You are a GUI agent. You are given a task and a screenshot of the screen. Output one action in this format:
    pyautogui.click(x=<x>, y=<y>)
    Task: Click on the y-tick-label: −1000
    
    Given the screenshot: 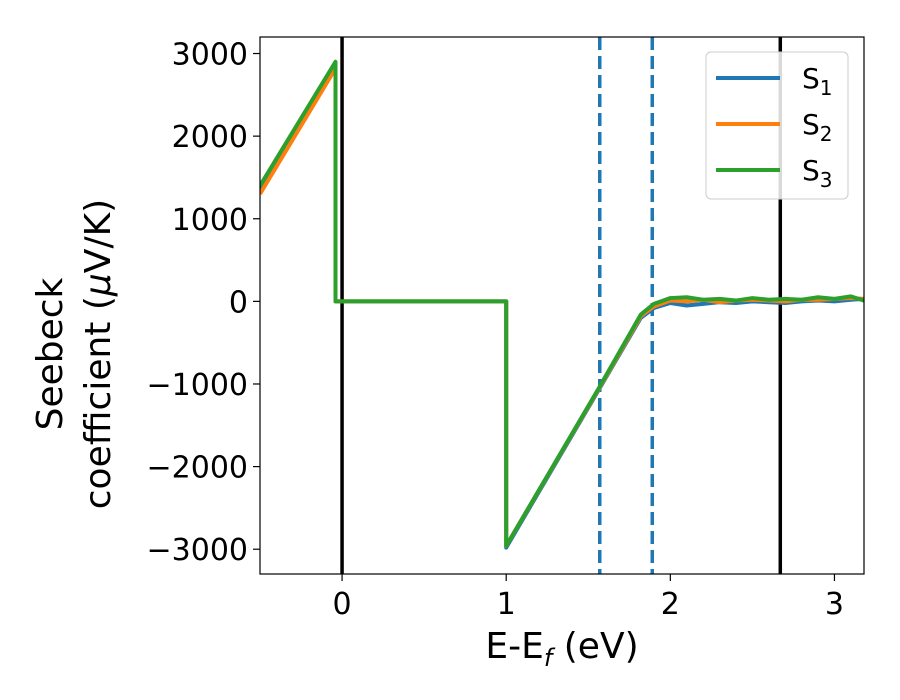 What is the action you would take?
    pyautogui.click(x=197, y=385)
    